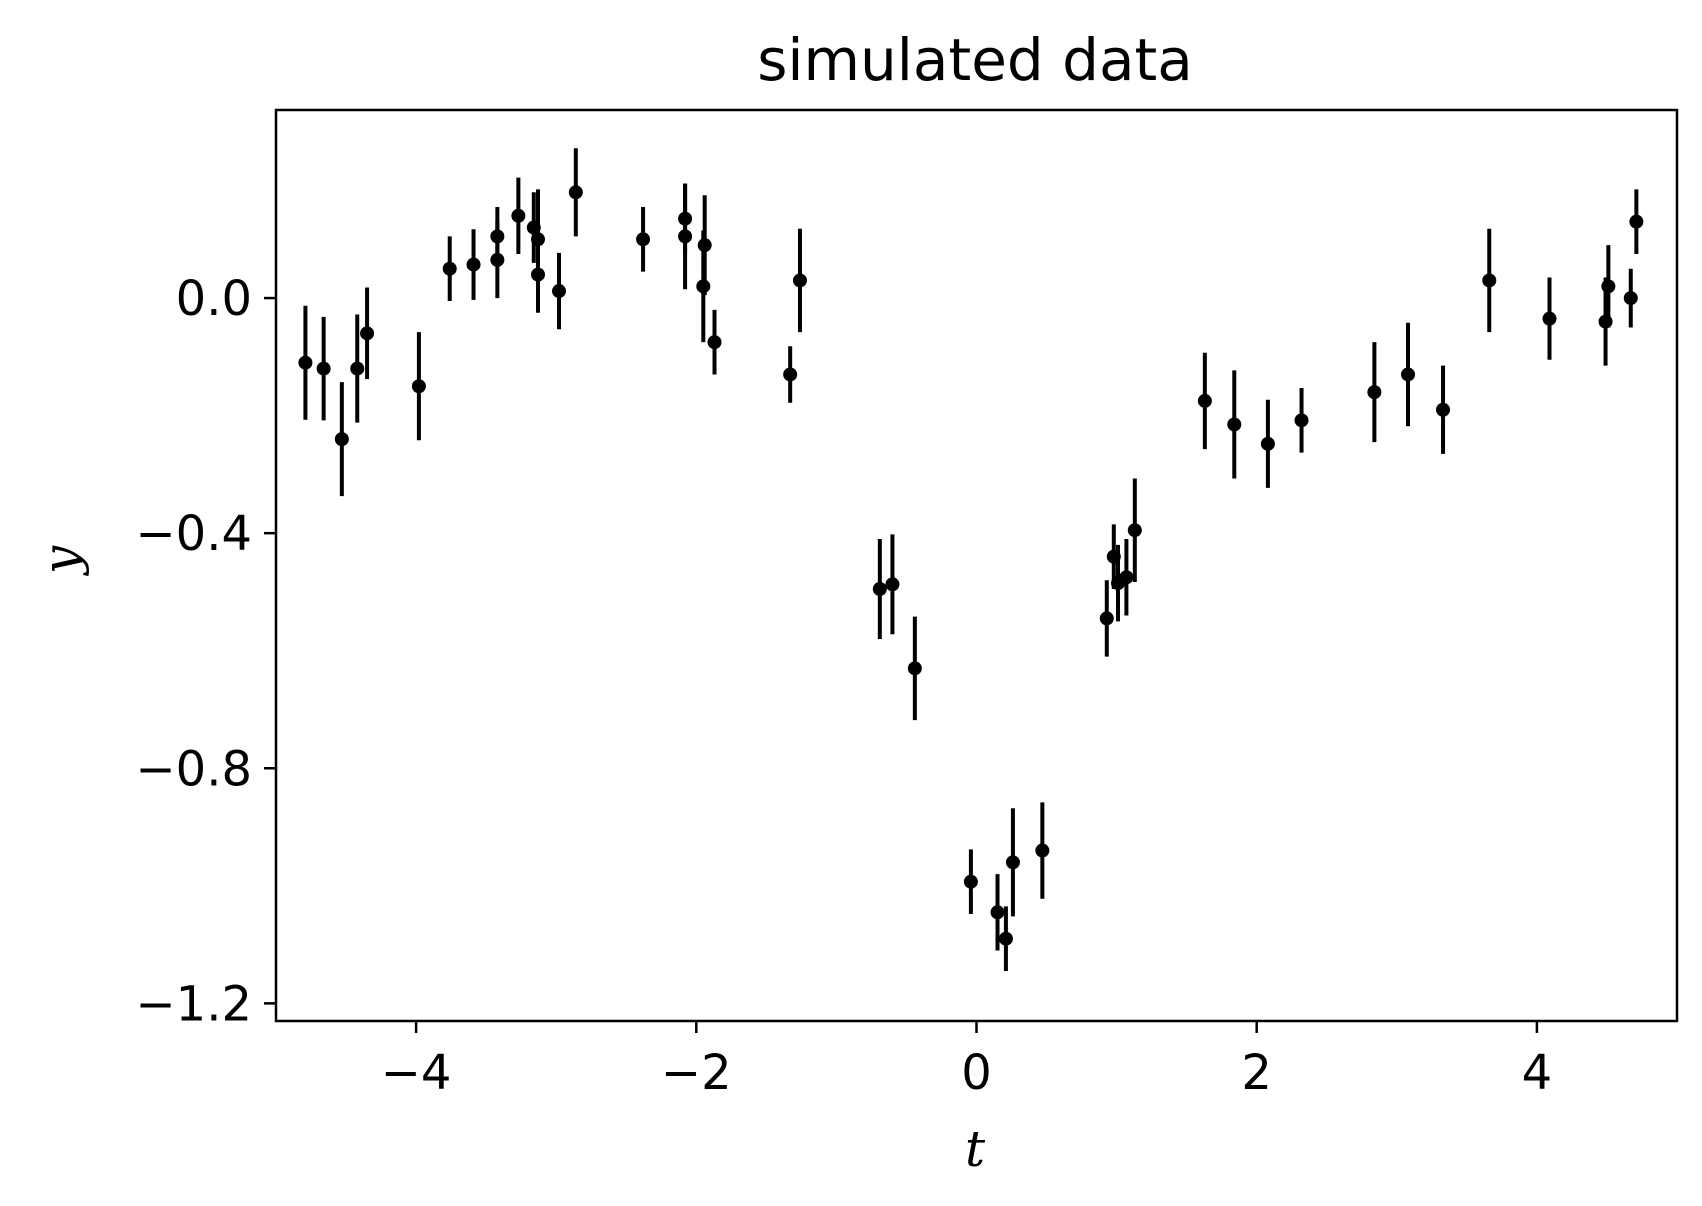 The width and height of the screenshot is (1702, 1206). Describe the element at coordinates (416, 1073) in the screenshot. I see `x-tick-label: −4` at that location.